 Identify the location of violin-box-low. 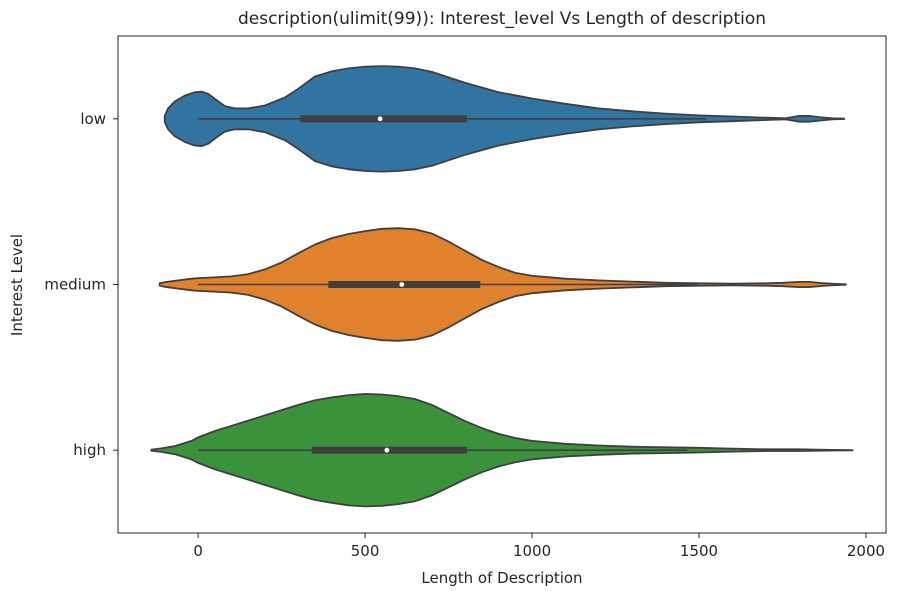
(383, 119).